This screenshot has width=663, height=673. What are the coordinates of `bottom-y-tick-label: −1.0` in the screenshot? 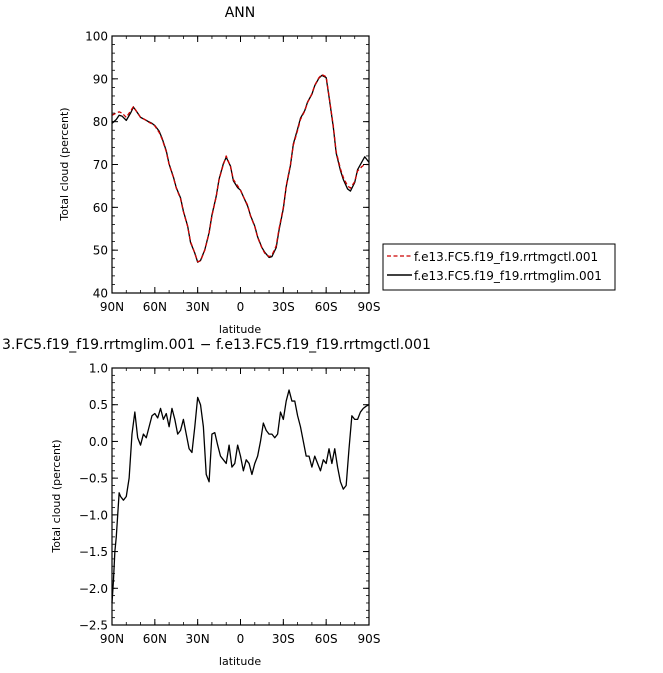 It's located at (93, 515).